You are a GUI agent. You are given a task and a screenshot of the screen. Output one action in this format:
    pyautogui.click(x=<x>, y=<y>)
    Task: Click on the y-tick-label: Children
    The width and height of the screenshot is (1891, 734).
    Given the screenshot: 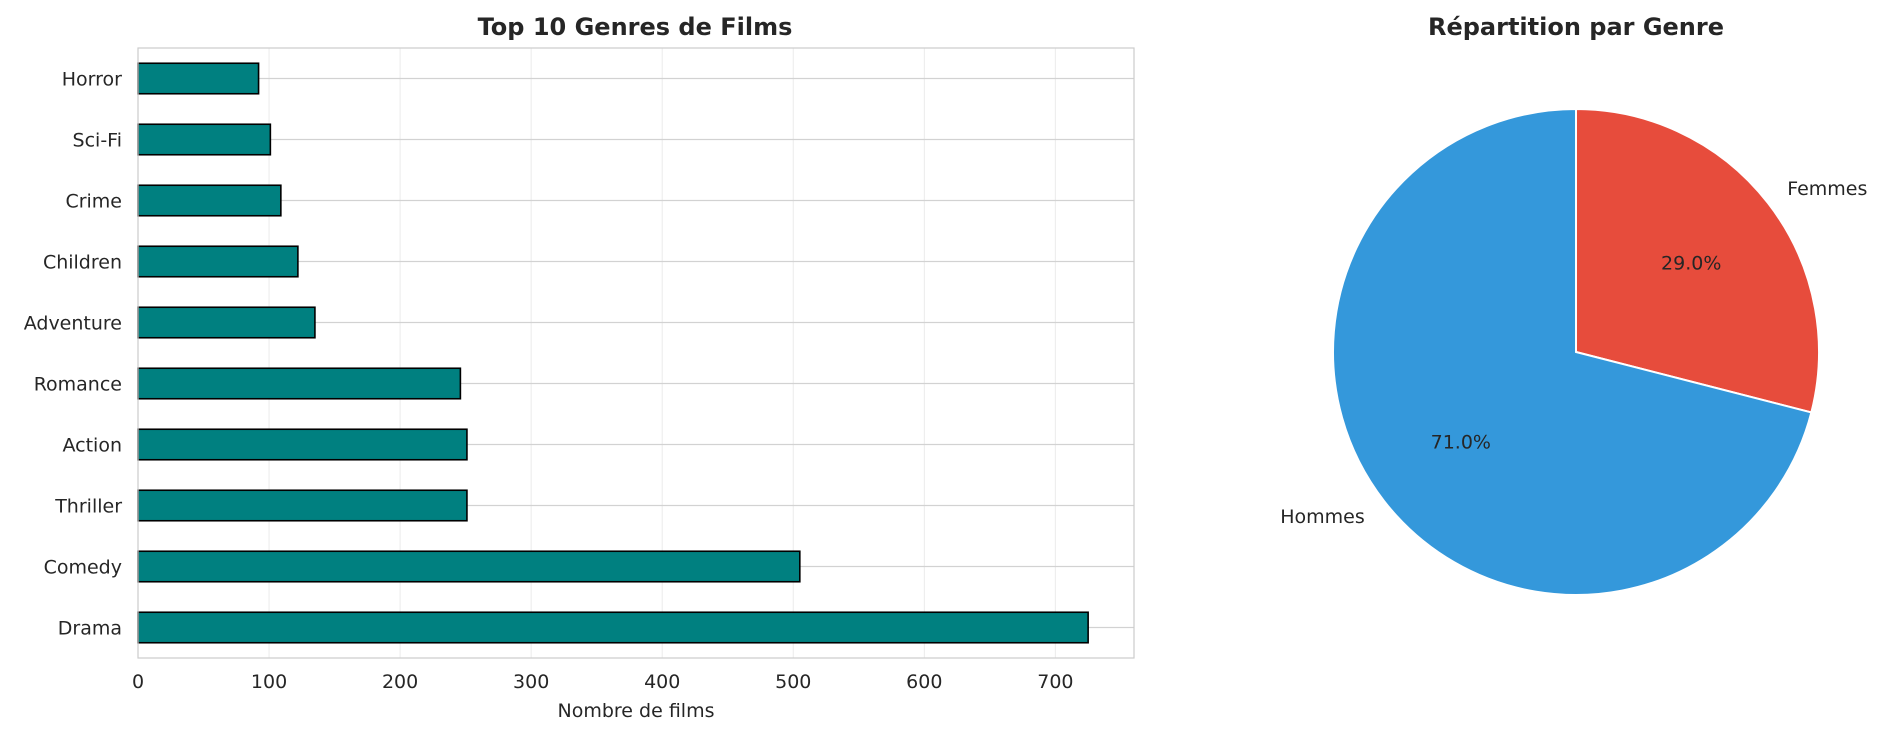 What is the action you would take?
    pyautogui.click(x=82, y=263)
    